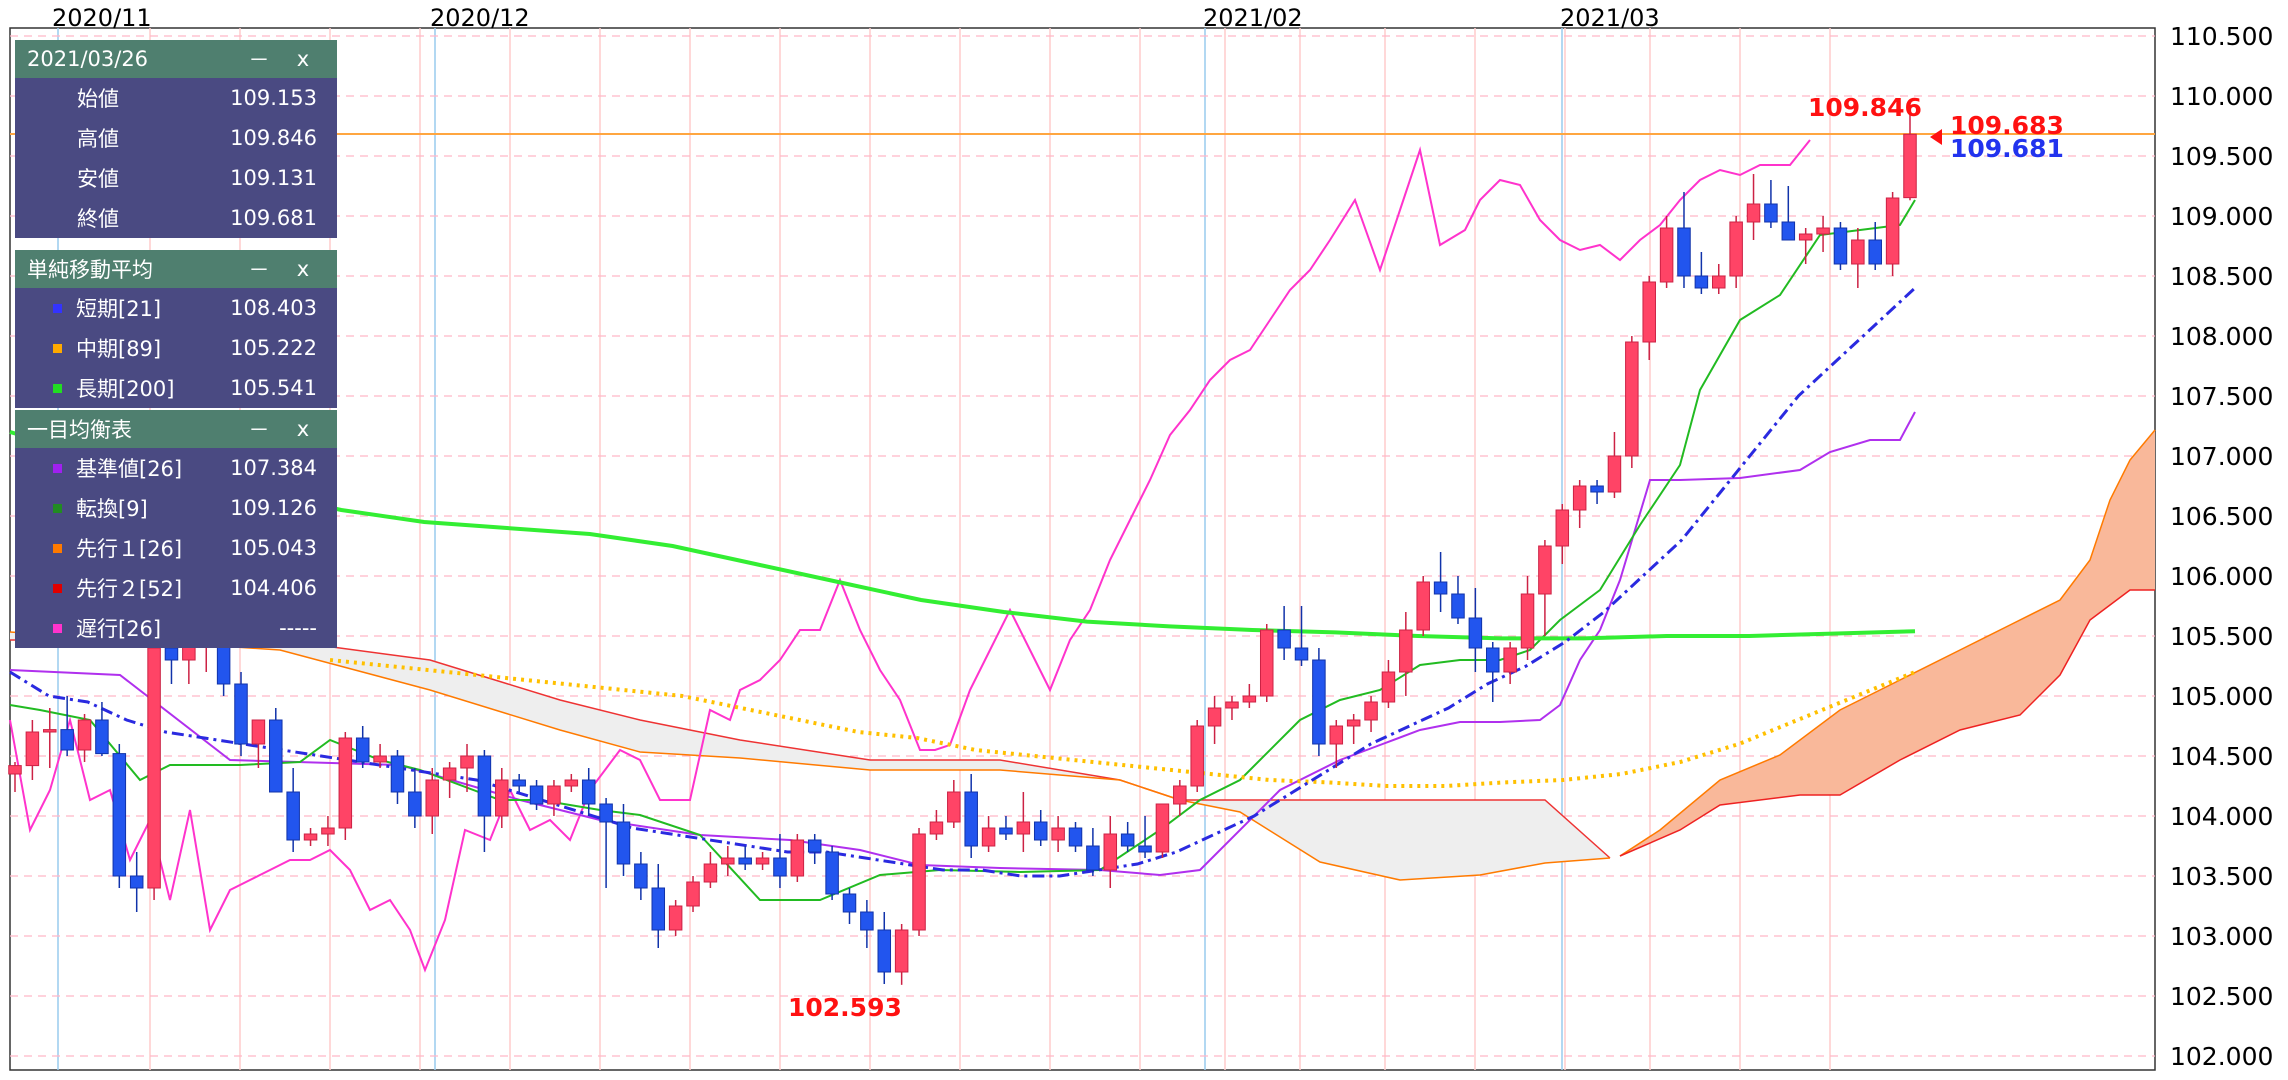 Image resolution: width=2288 pixels, height=1080 pixels. Describe the element at coordinates (112, 509) in the screenshot. I see `ichimoku-label: 転換[9]` at that location.